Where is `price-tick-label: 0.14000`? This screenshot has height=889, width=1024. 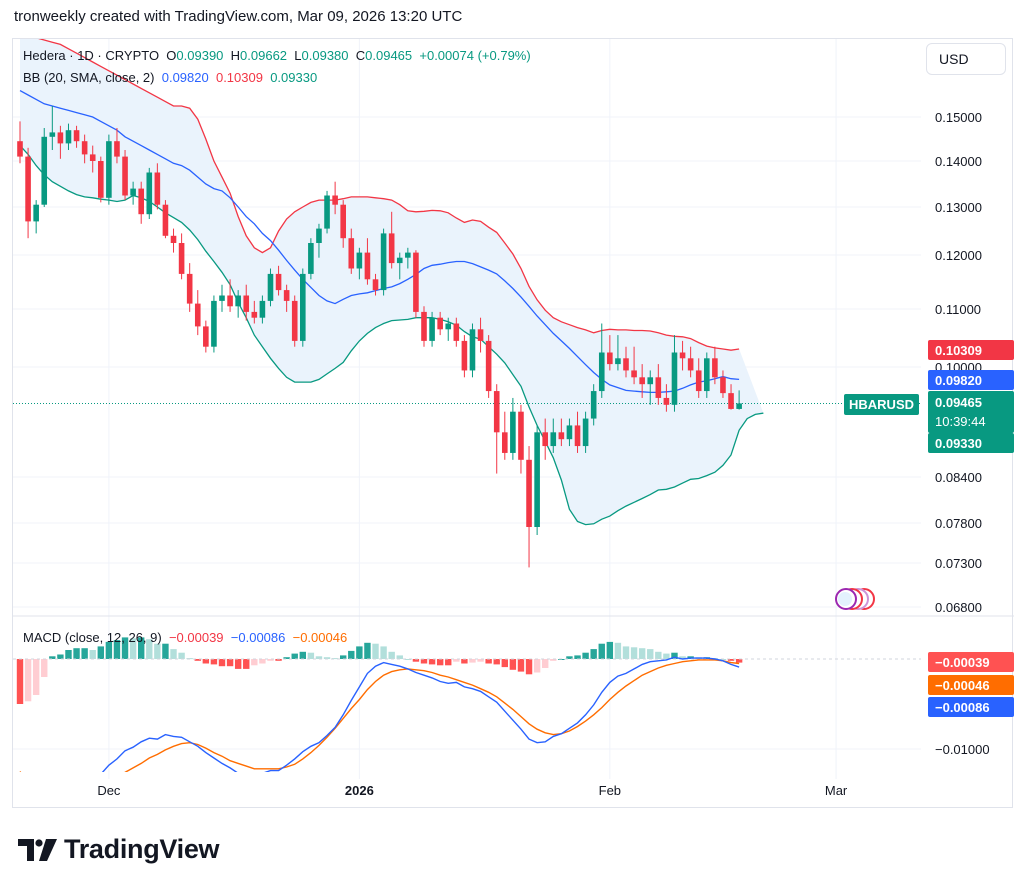
price-tick-label: 0.14000 is located at coordinates (958, 161).